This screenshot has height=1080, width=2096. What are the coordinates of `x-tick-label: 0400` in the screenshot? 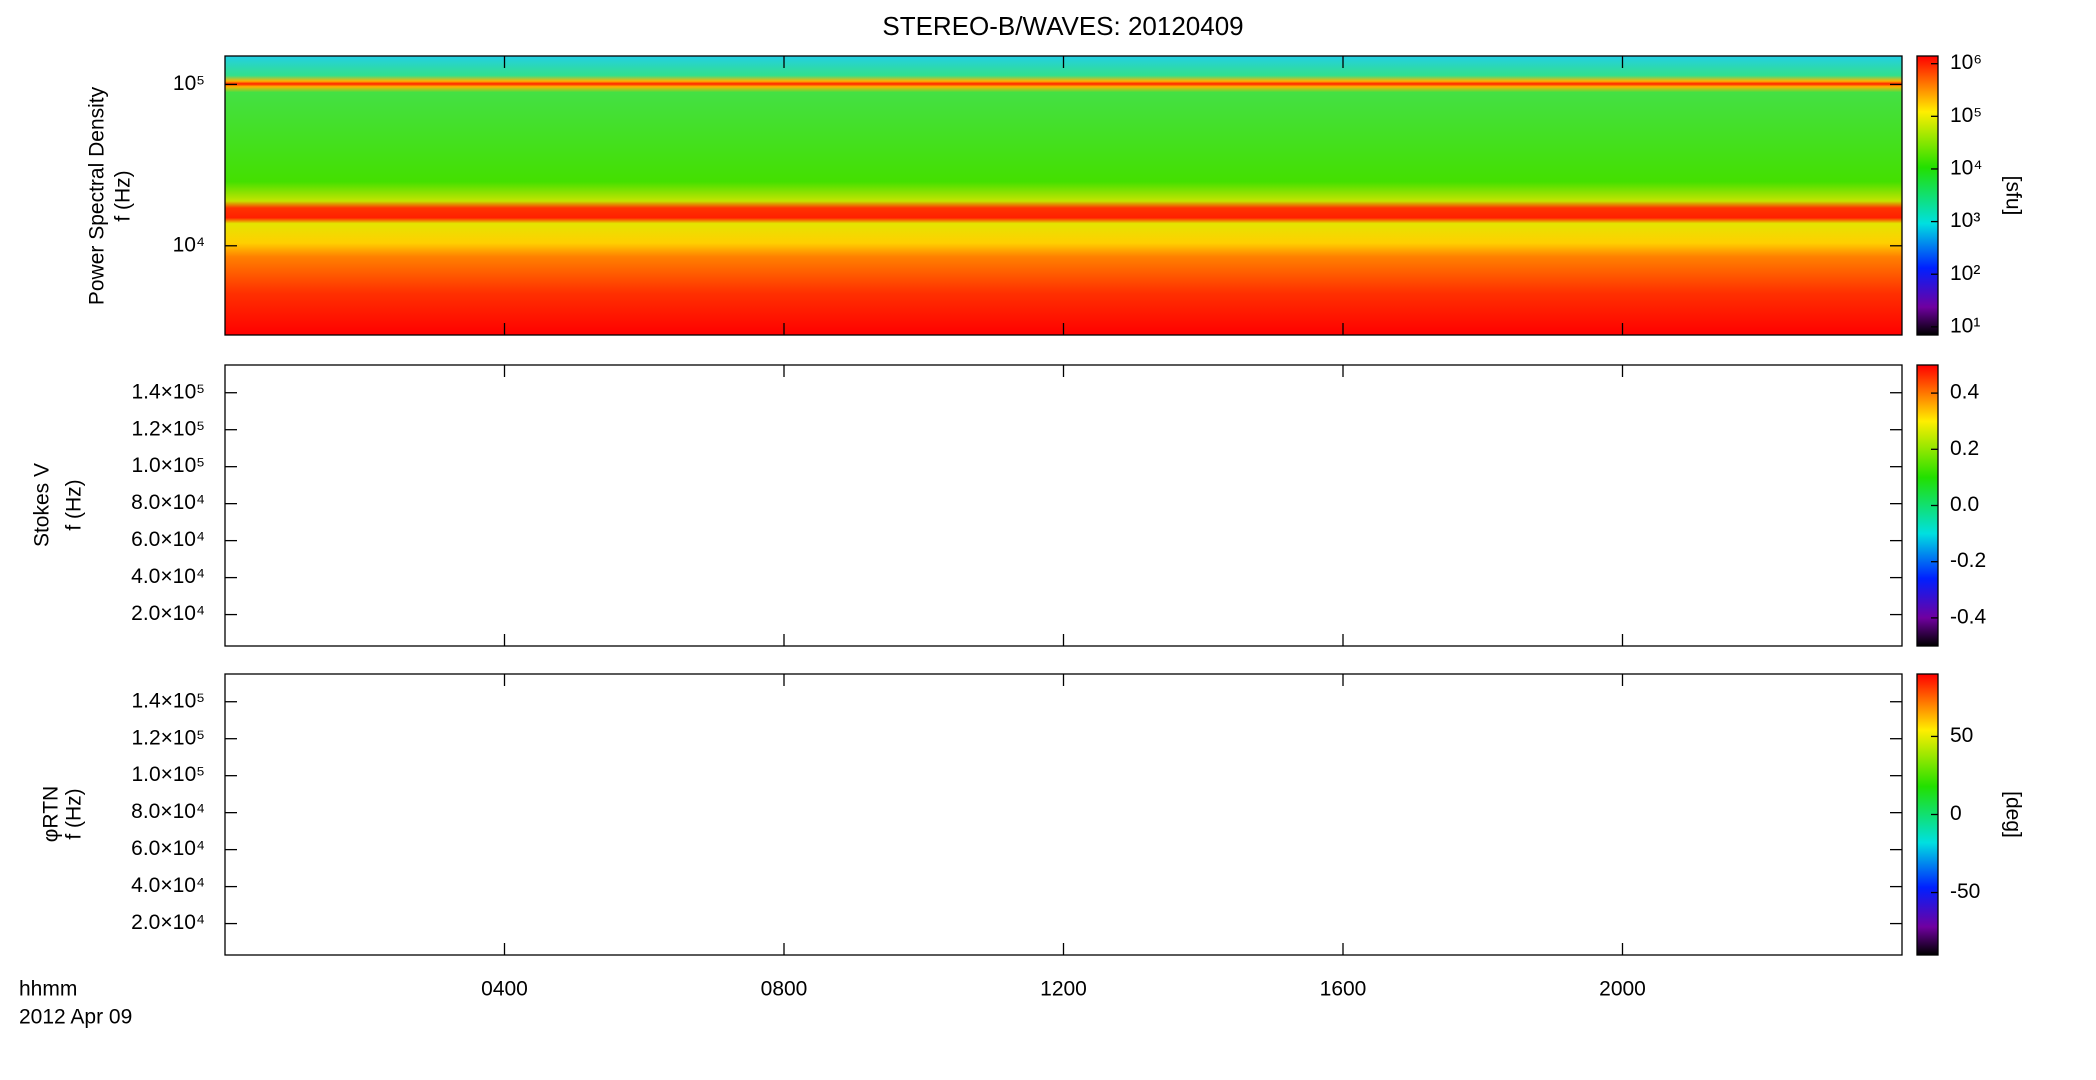 It's located at (504, 989).